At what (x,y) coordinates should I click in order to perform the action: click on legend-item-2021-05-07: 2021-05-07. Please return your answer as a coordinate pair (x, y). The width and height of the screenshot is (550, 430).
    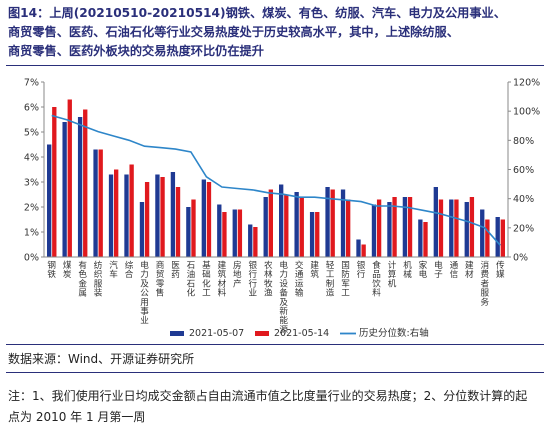
    Looking at the image, I should click on (207, 333).